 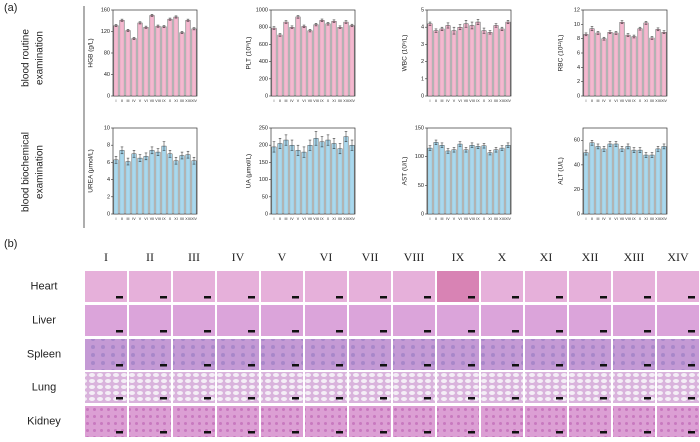 What do you see at coordinates (652, 101) in the screenshot?
I see `x-tick-label: XII` at bounding box center [652, 101].